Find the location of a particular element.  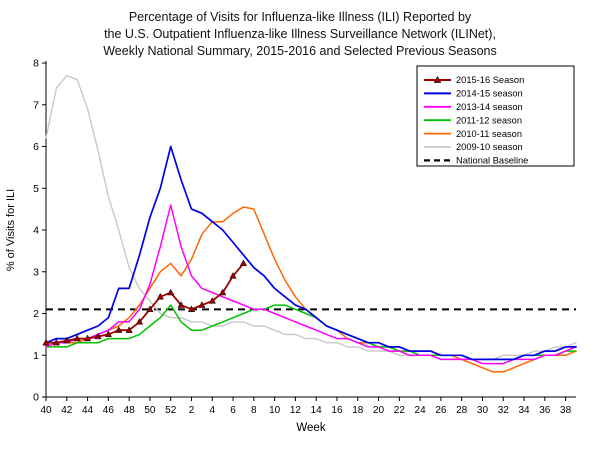

legend-box is located at coordinates (495, 116).